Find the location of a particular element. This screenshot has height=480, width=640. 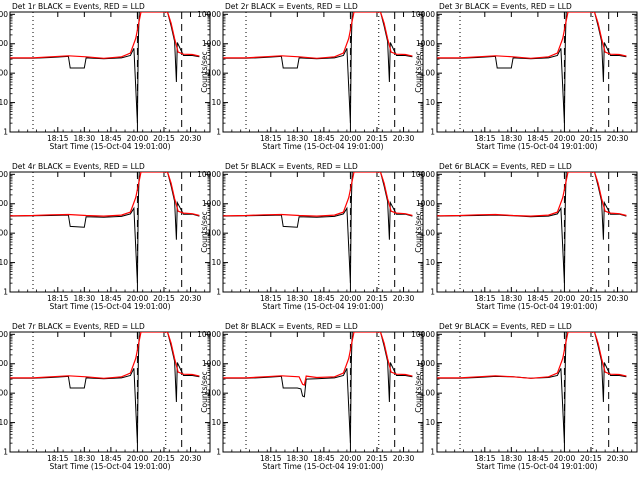

panel-title: Det 6r BLACK = Events, RED = LLD is located at coordinates (505, 166).